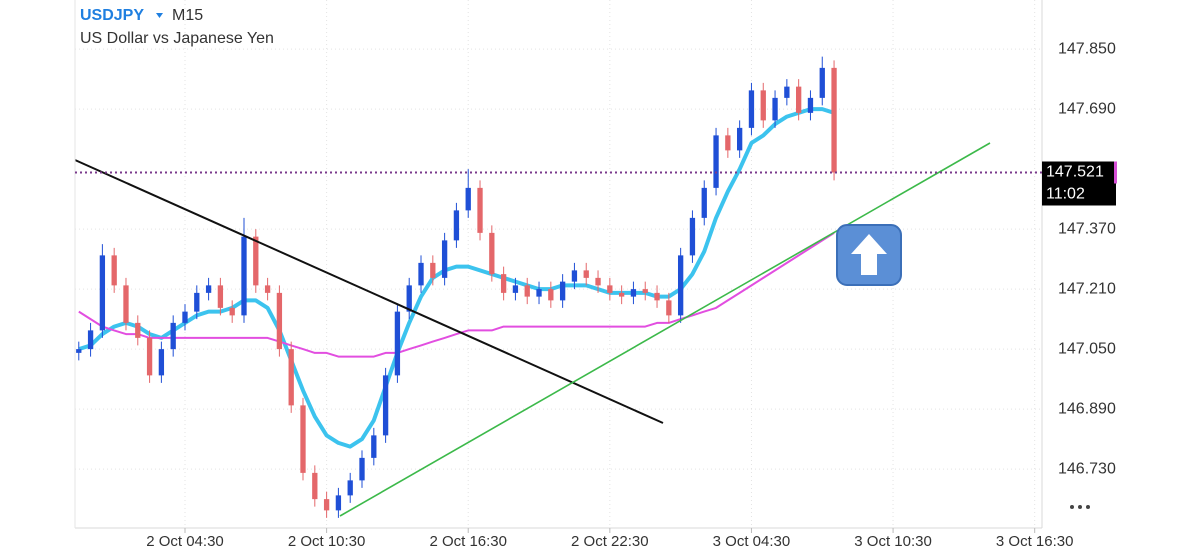 This screenshot has height=554, width=1200. I want to click on y-tick-label: 147.370, so click(1087, 228).